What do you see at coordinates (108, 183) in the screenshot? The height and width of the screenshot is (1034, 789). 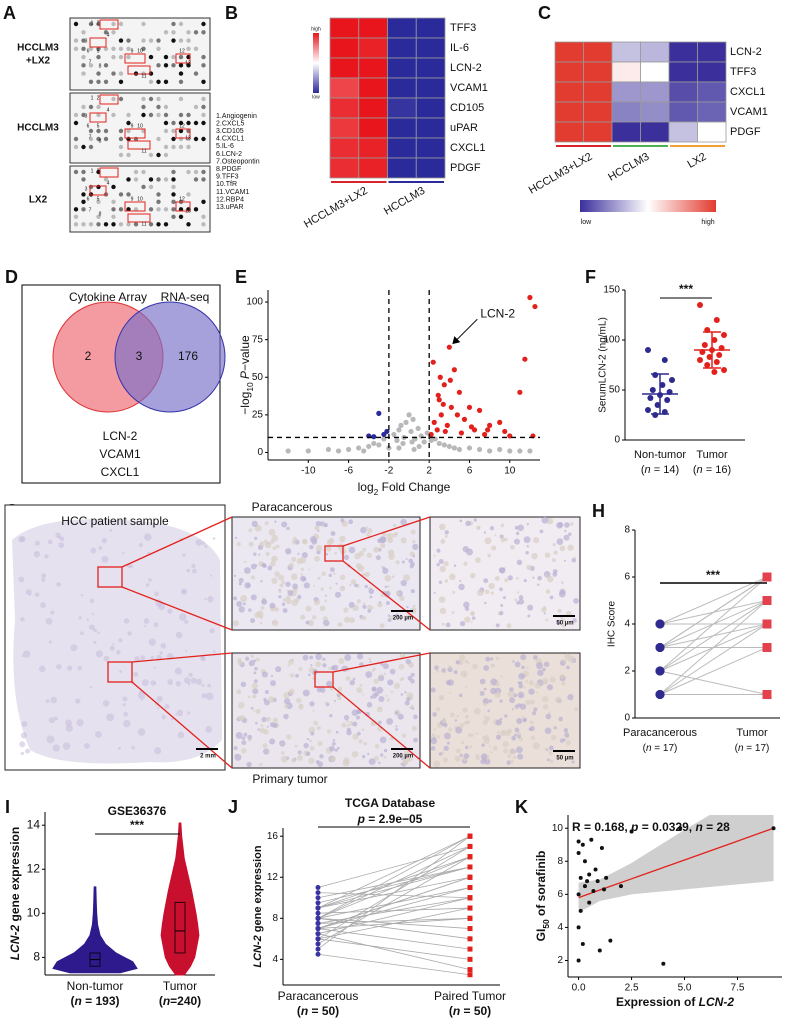 I see `spot-label: 4` at bounding box center [108, 183].